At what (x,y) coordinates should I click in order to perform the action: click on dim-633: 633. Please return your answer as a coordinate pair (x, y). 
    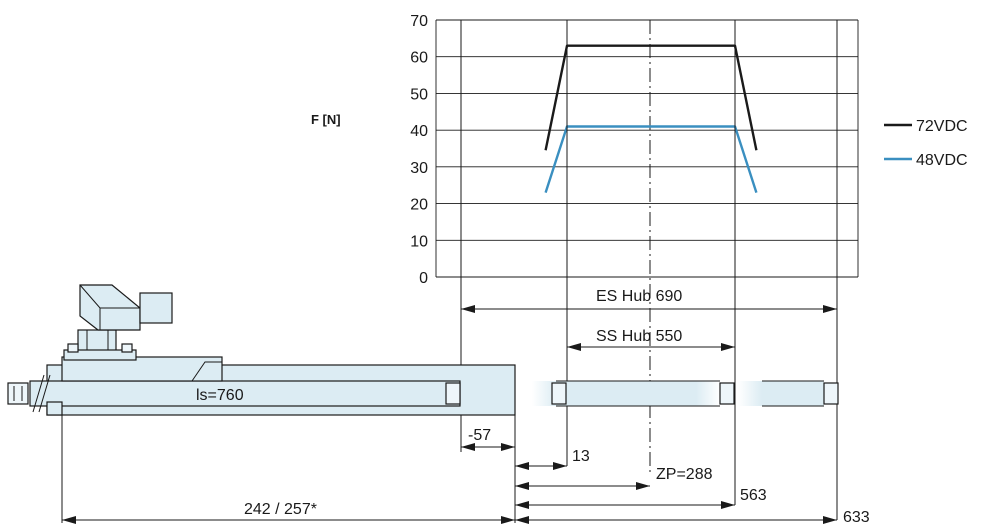
    Looking at the image, I should click on (856, 517).